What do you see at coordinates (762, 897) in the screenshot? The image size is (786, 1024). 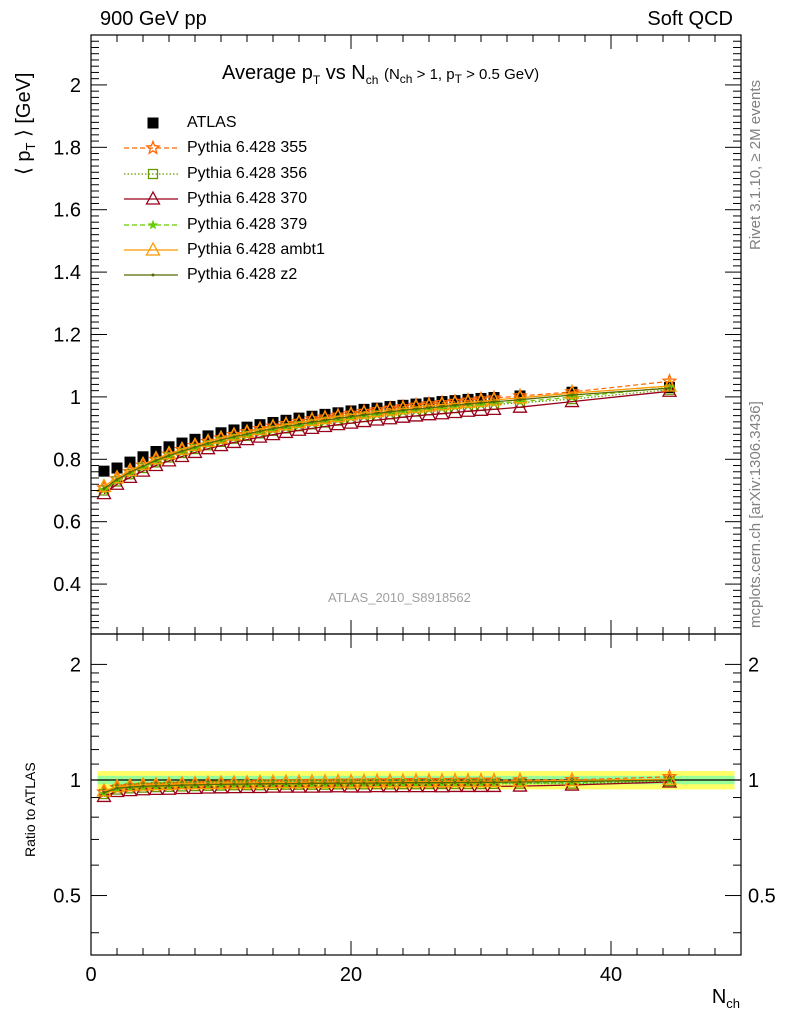 I see `ratio-y-tick-label-right-0.5: 0.5` at bounding box center [762, 897].